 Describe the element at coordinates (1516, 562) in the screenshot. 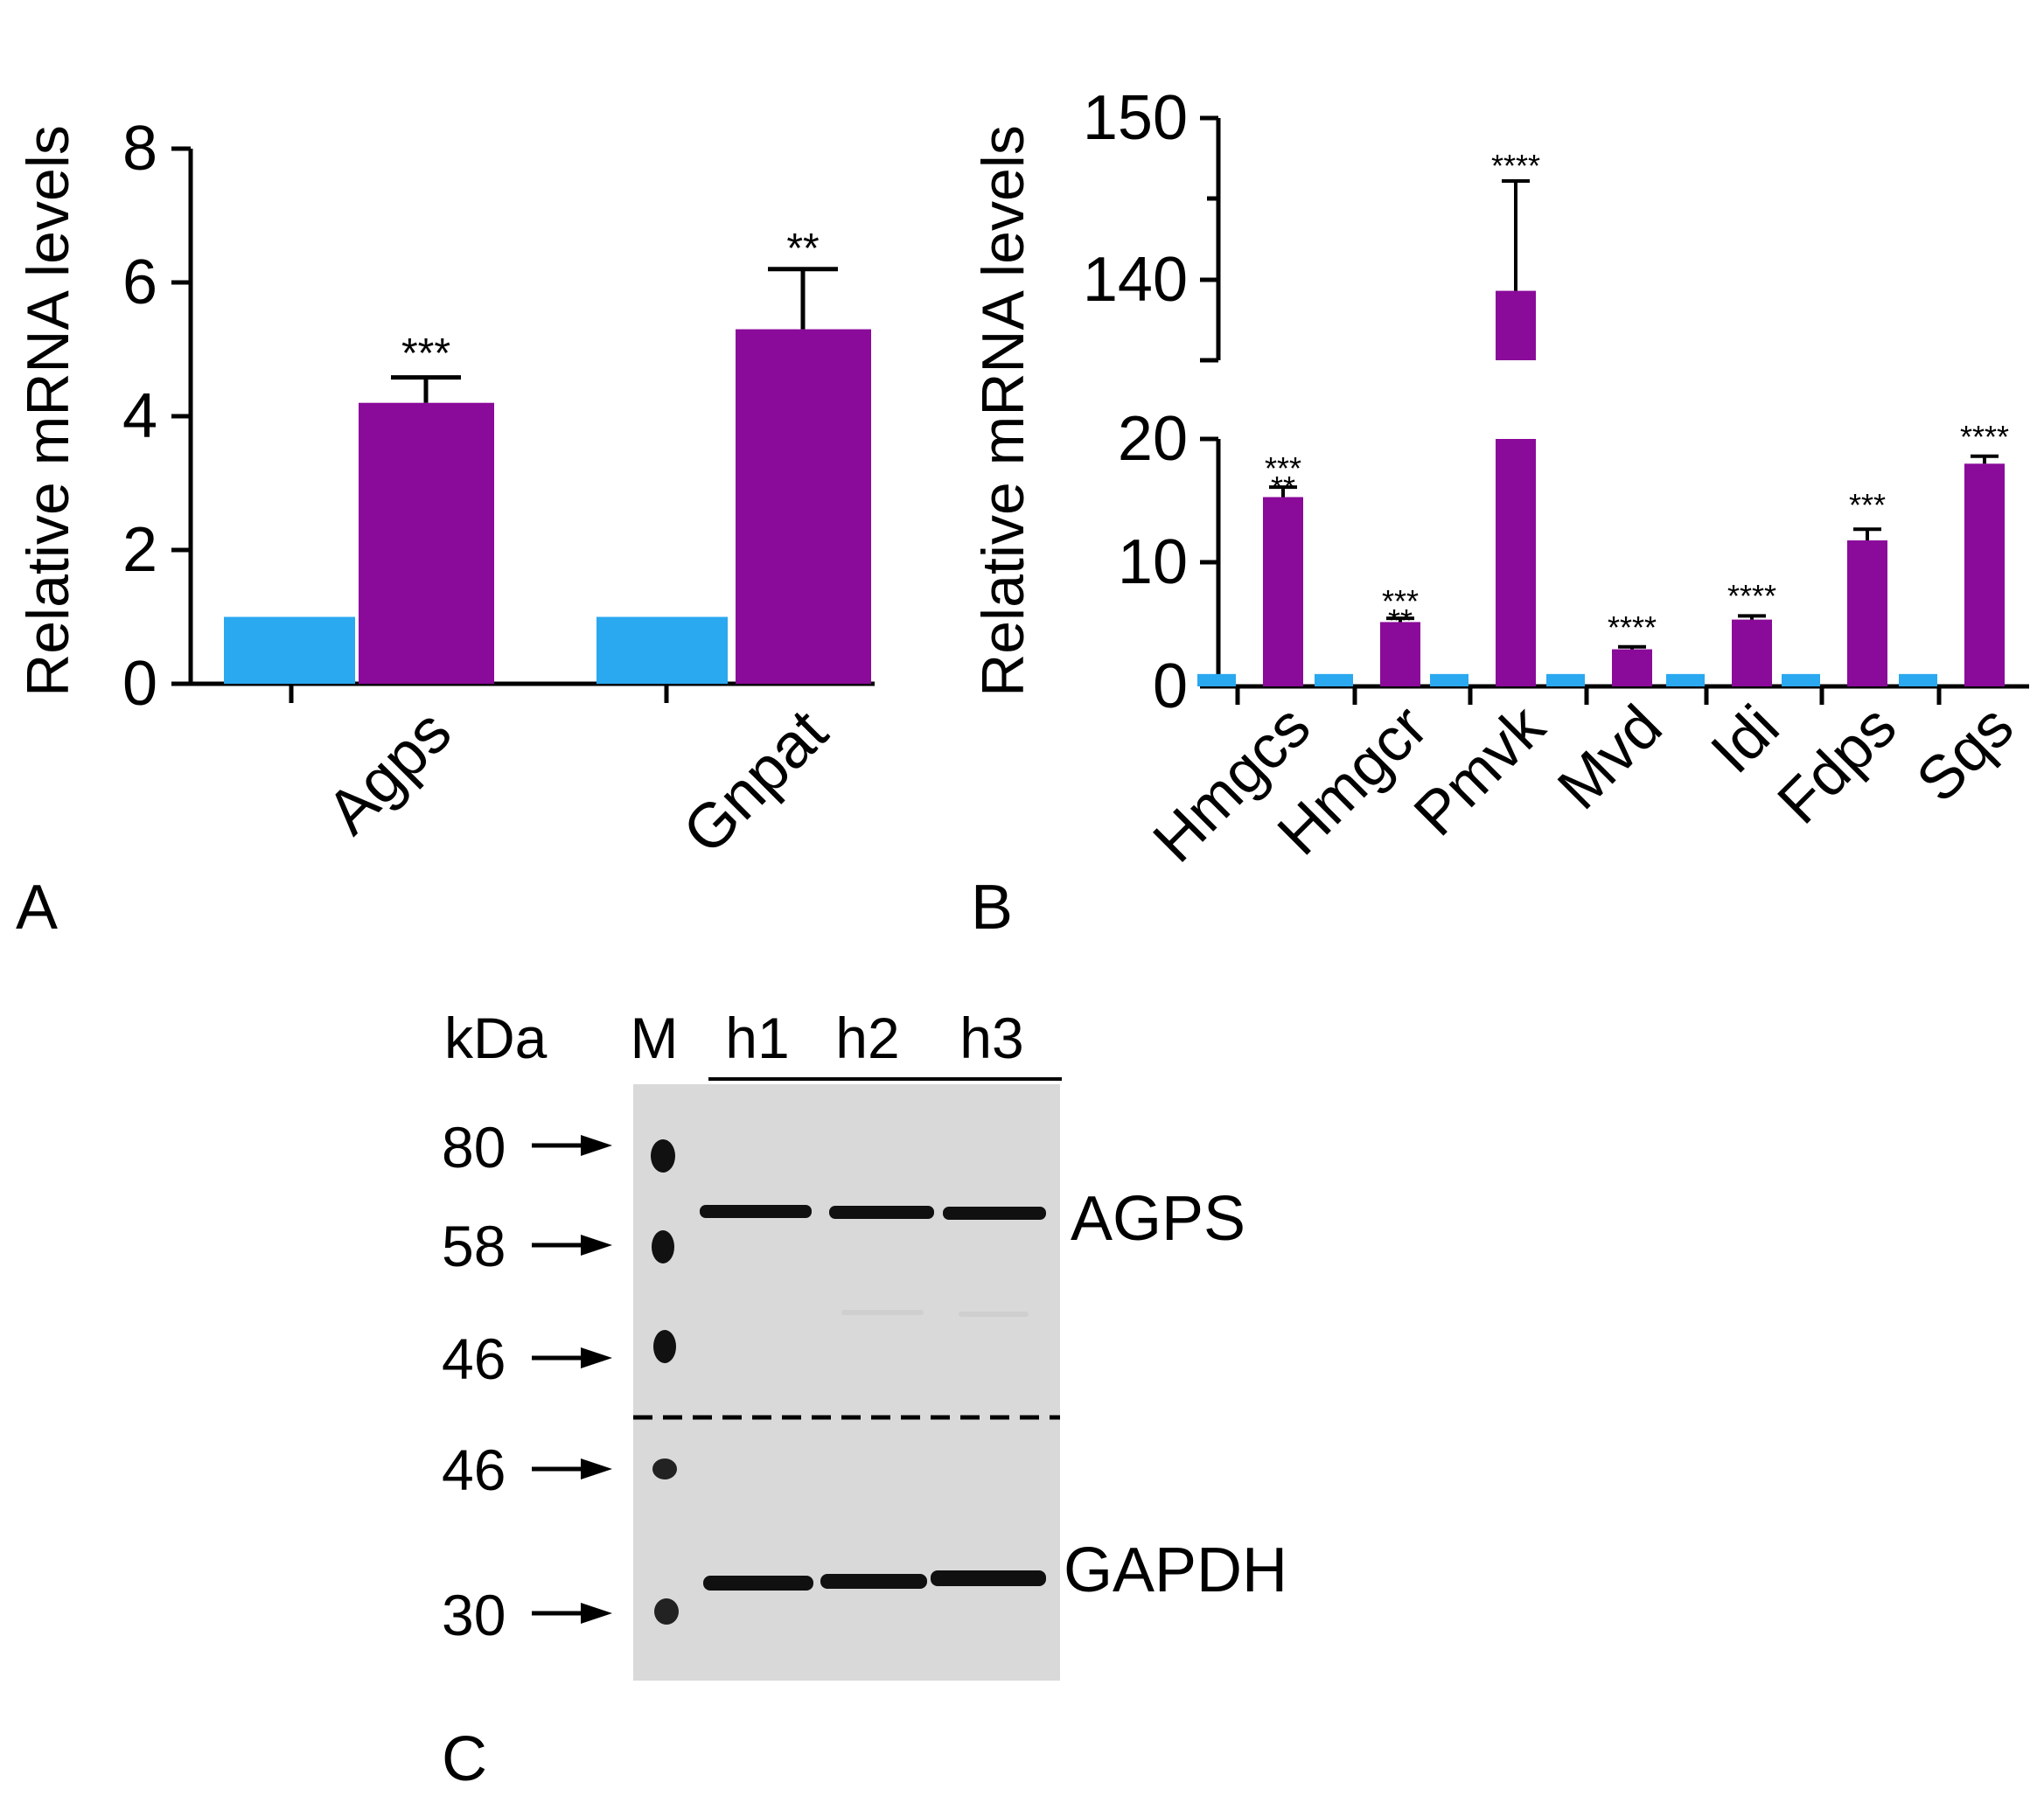

I see `panel-b-bar-pmvk-treated-lower` at that location.